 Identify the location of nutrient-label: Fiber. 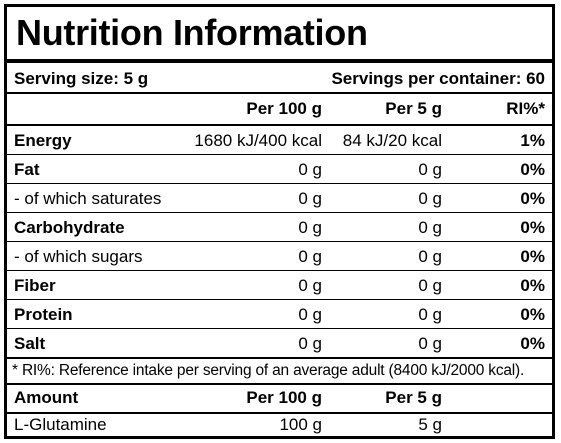
(35, 285).